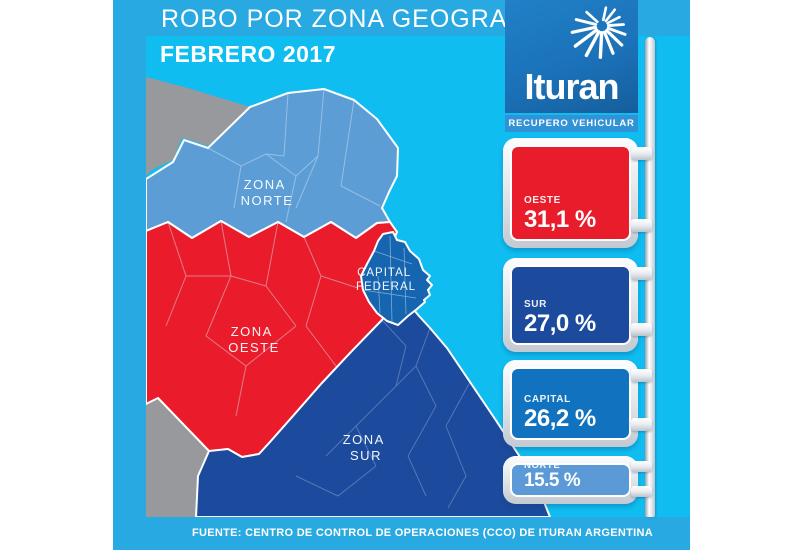 The height and width of the screenshot is (550, 800). I want to click on label-zona-sur: ZONA SUR, so click(366, 447).